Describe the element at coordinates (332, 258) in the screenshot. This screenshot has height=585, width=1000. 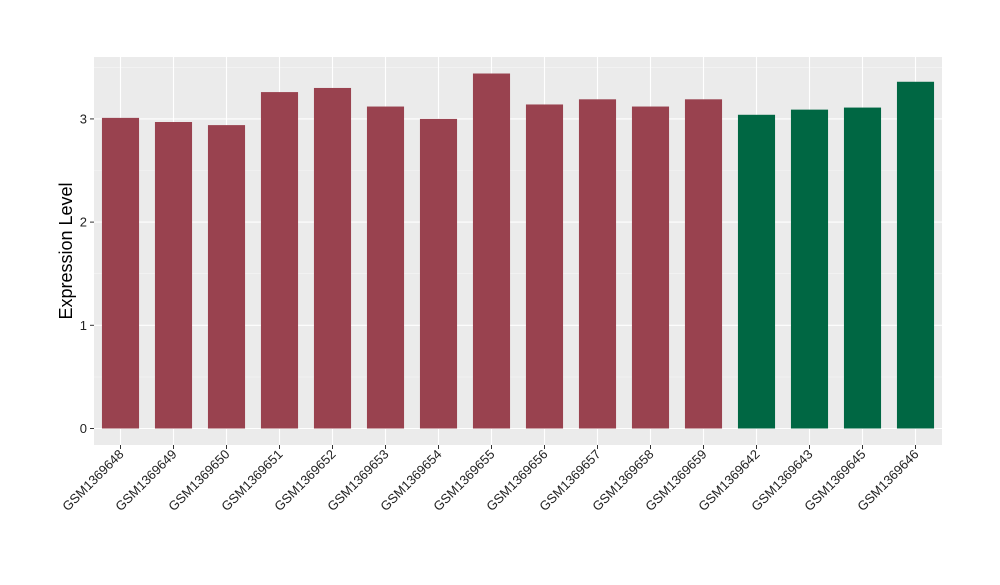
I see `bar-GSM1369652` at that location.